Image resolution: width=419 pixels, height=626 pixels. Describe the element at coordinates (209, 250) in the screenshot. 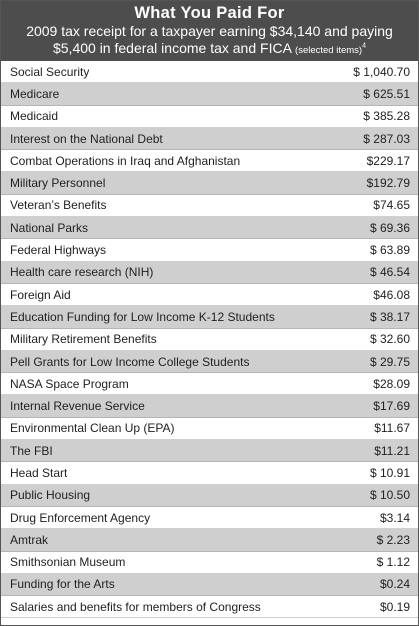

I see `table-row: Federal Highways $ 63.89` at that location.